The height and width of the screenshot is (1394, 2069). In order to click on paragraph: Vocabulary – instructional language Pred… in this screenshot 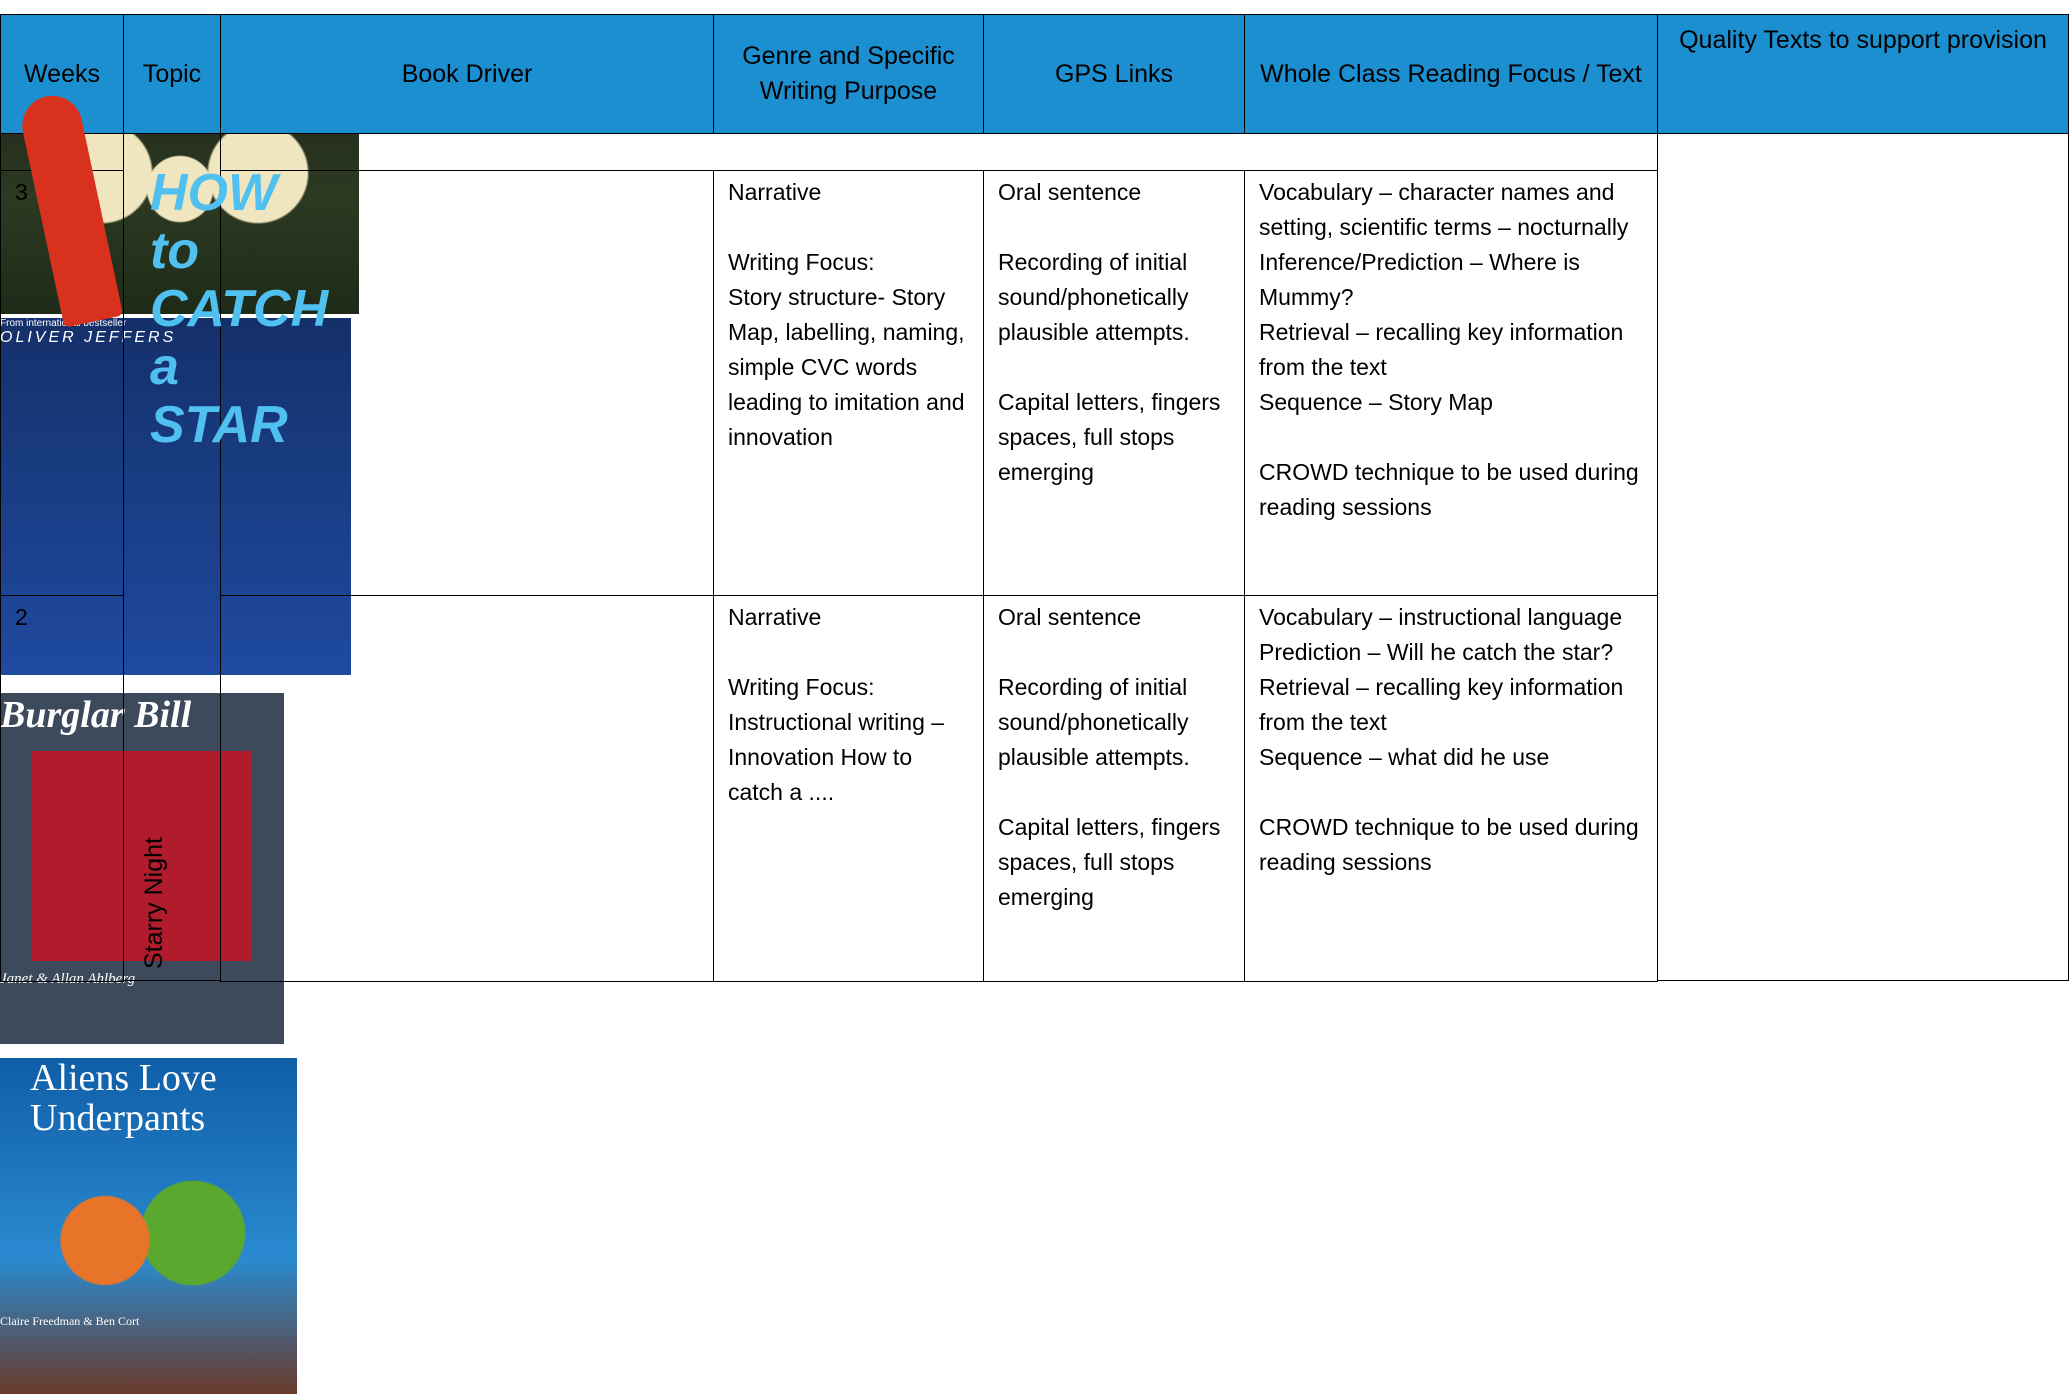, I will do `click(1441, 687)`.